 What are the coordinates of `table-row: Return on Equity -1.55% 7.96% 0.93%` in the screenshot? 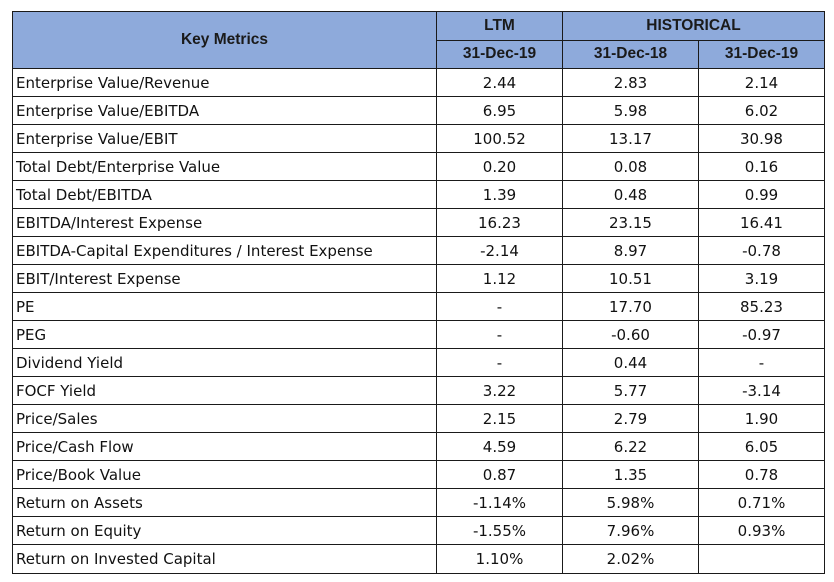 It's located at (418, 530).